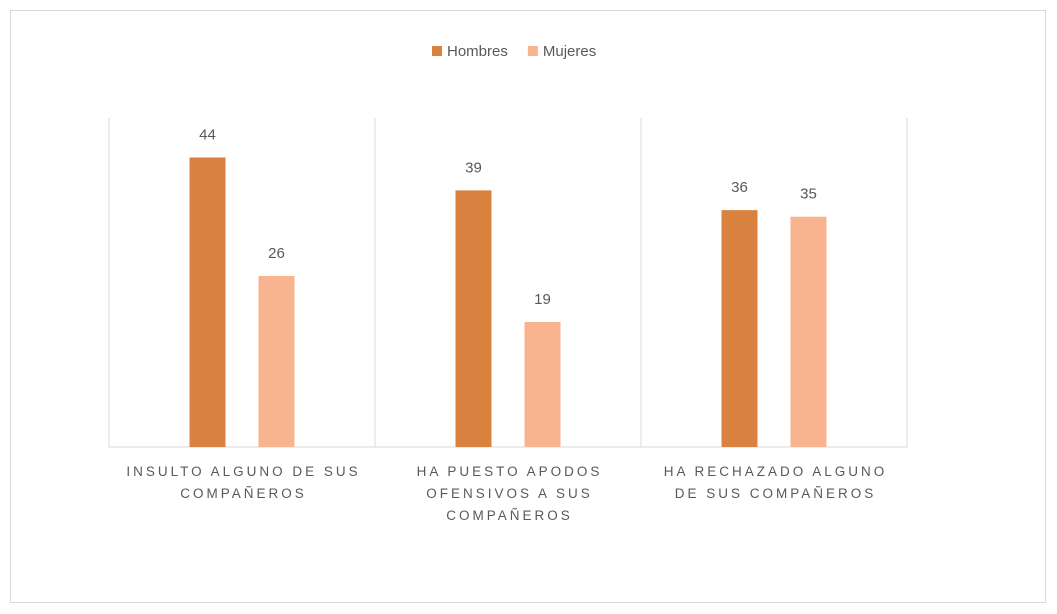 The image size is (1057, 614). I want to click on data-label: 36, so click(739, 187).